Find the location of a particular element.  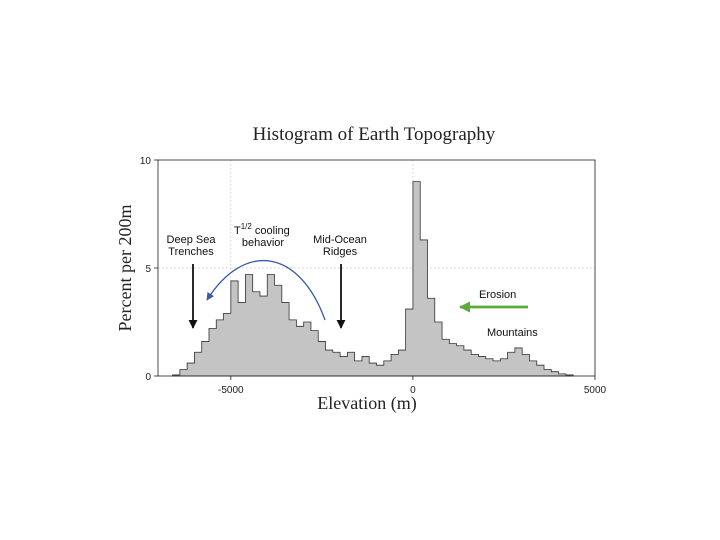

annotation-mid-ocean: Mid-Ocean is located at coordinates (340, 240).